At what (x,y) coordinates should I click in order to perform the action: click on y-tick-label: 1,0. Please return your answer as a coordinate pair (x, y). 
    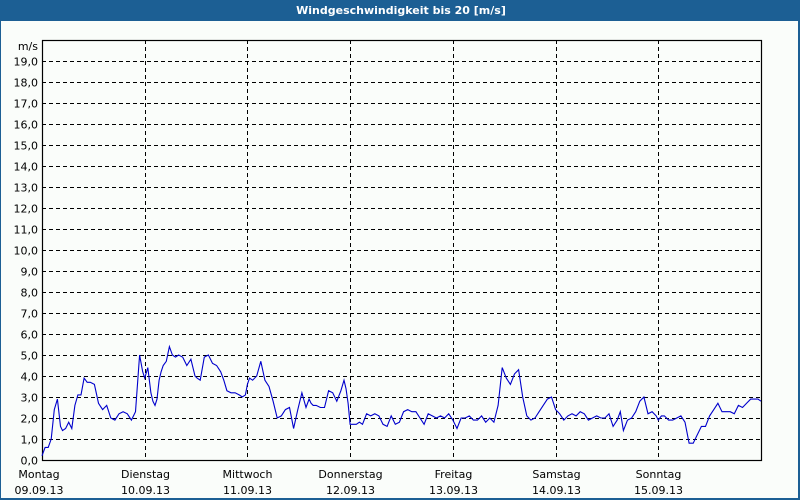
    Looking at the image, I should click on (30, 440).